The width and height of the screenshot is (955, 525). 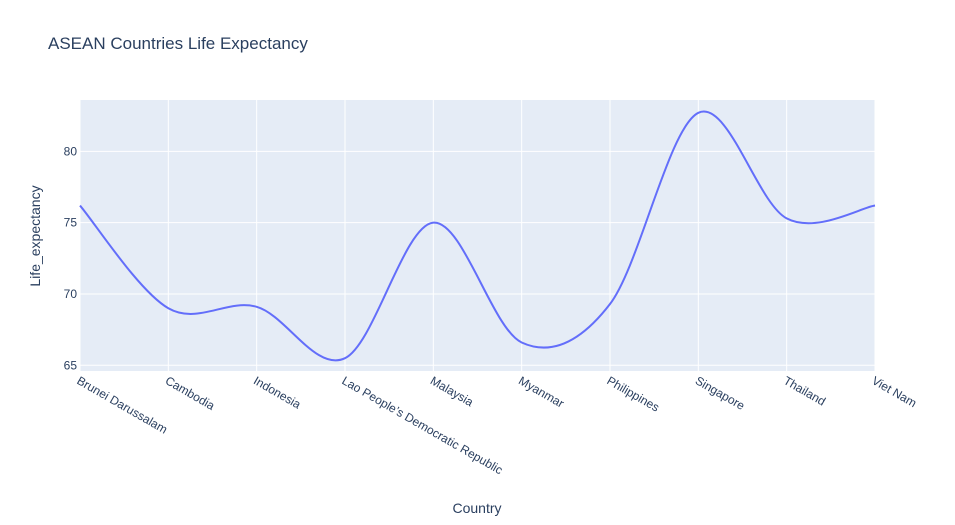 What do you see at coordinates (720, 393) in the screenshot?
I see `x-tick-label: Singapore` at bounding box center [720, 393].